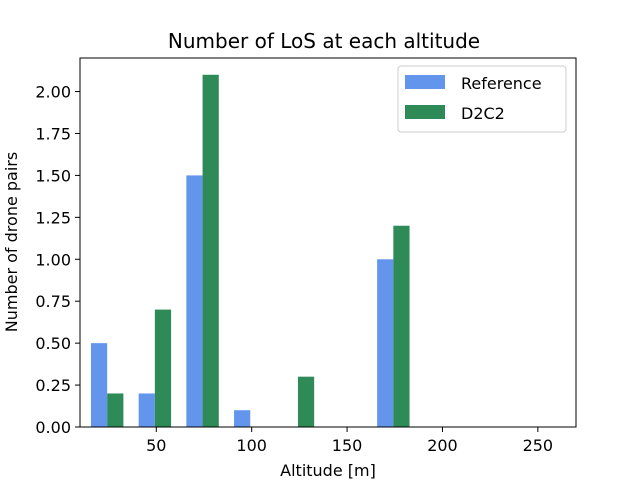  What do you see at coordinates (251, 445) in the screenshot?
I see `x-tick-label: 100` at bounding box center [251, 445].